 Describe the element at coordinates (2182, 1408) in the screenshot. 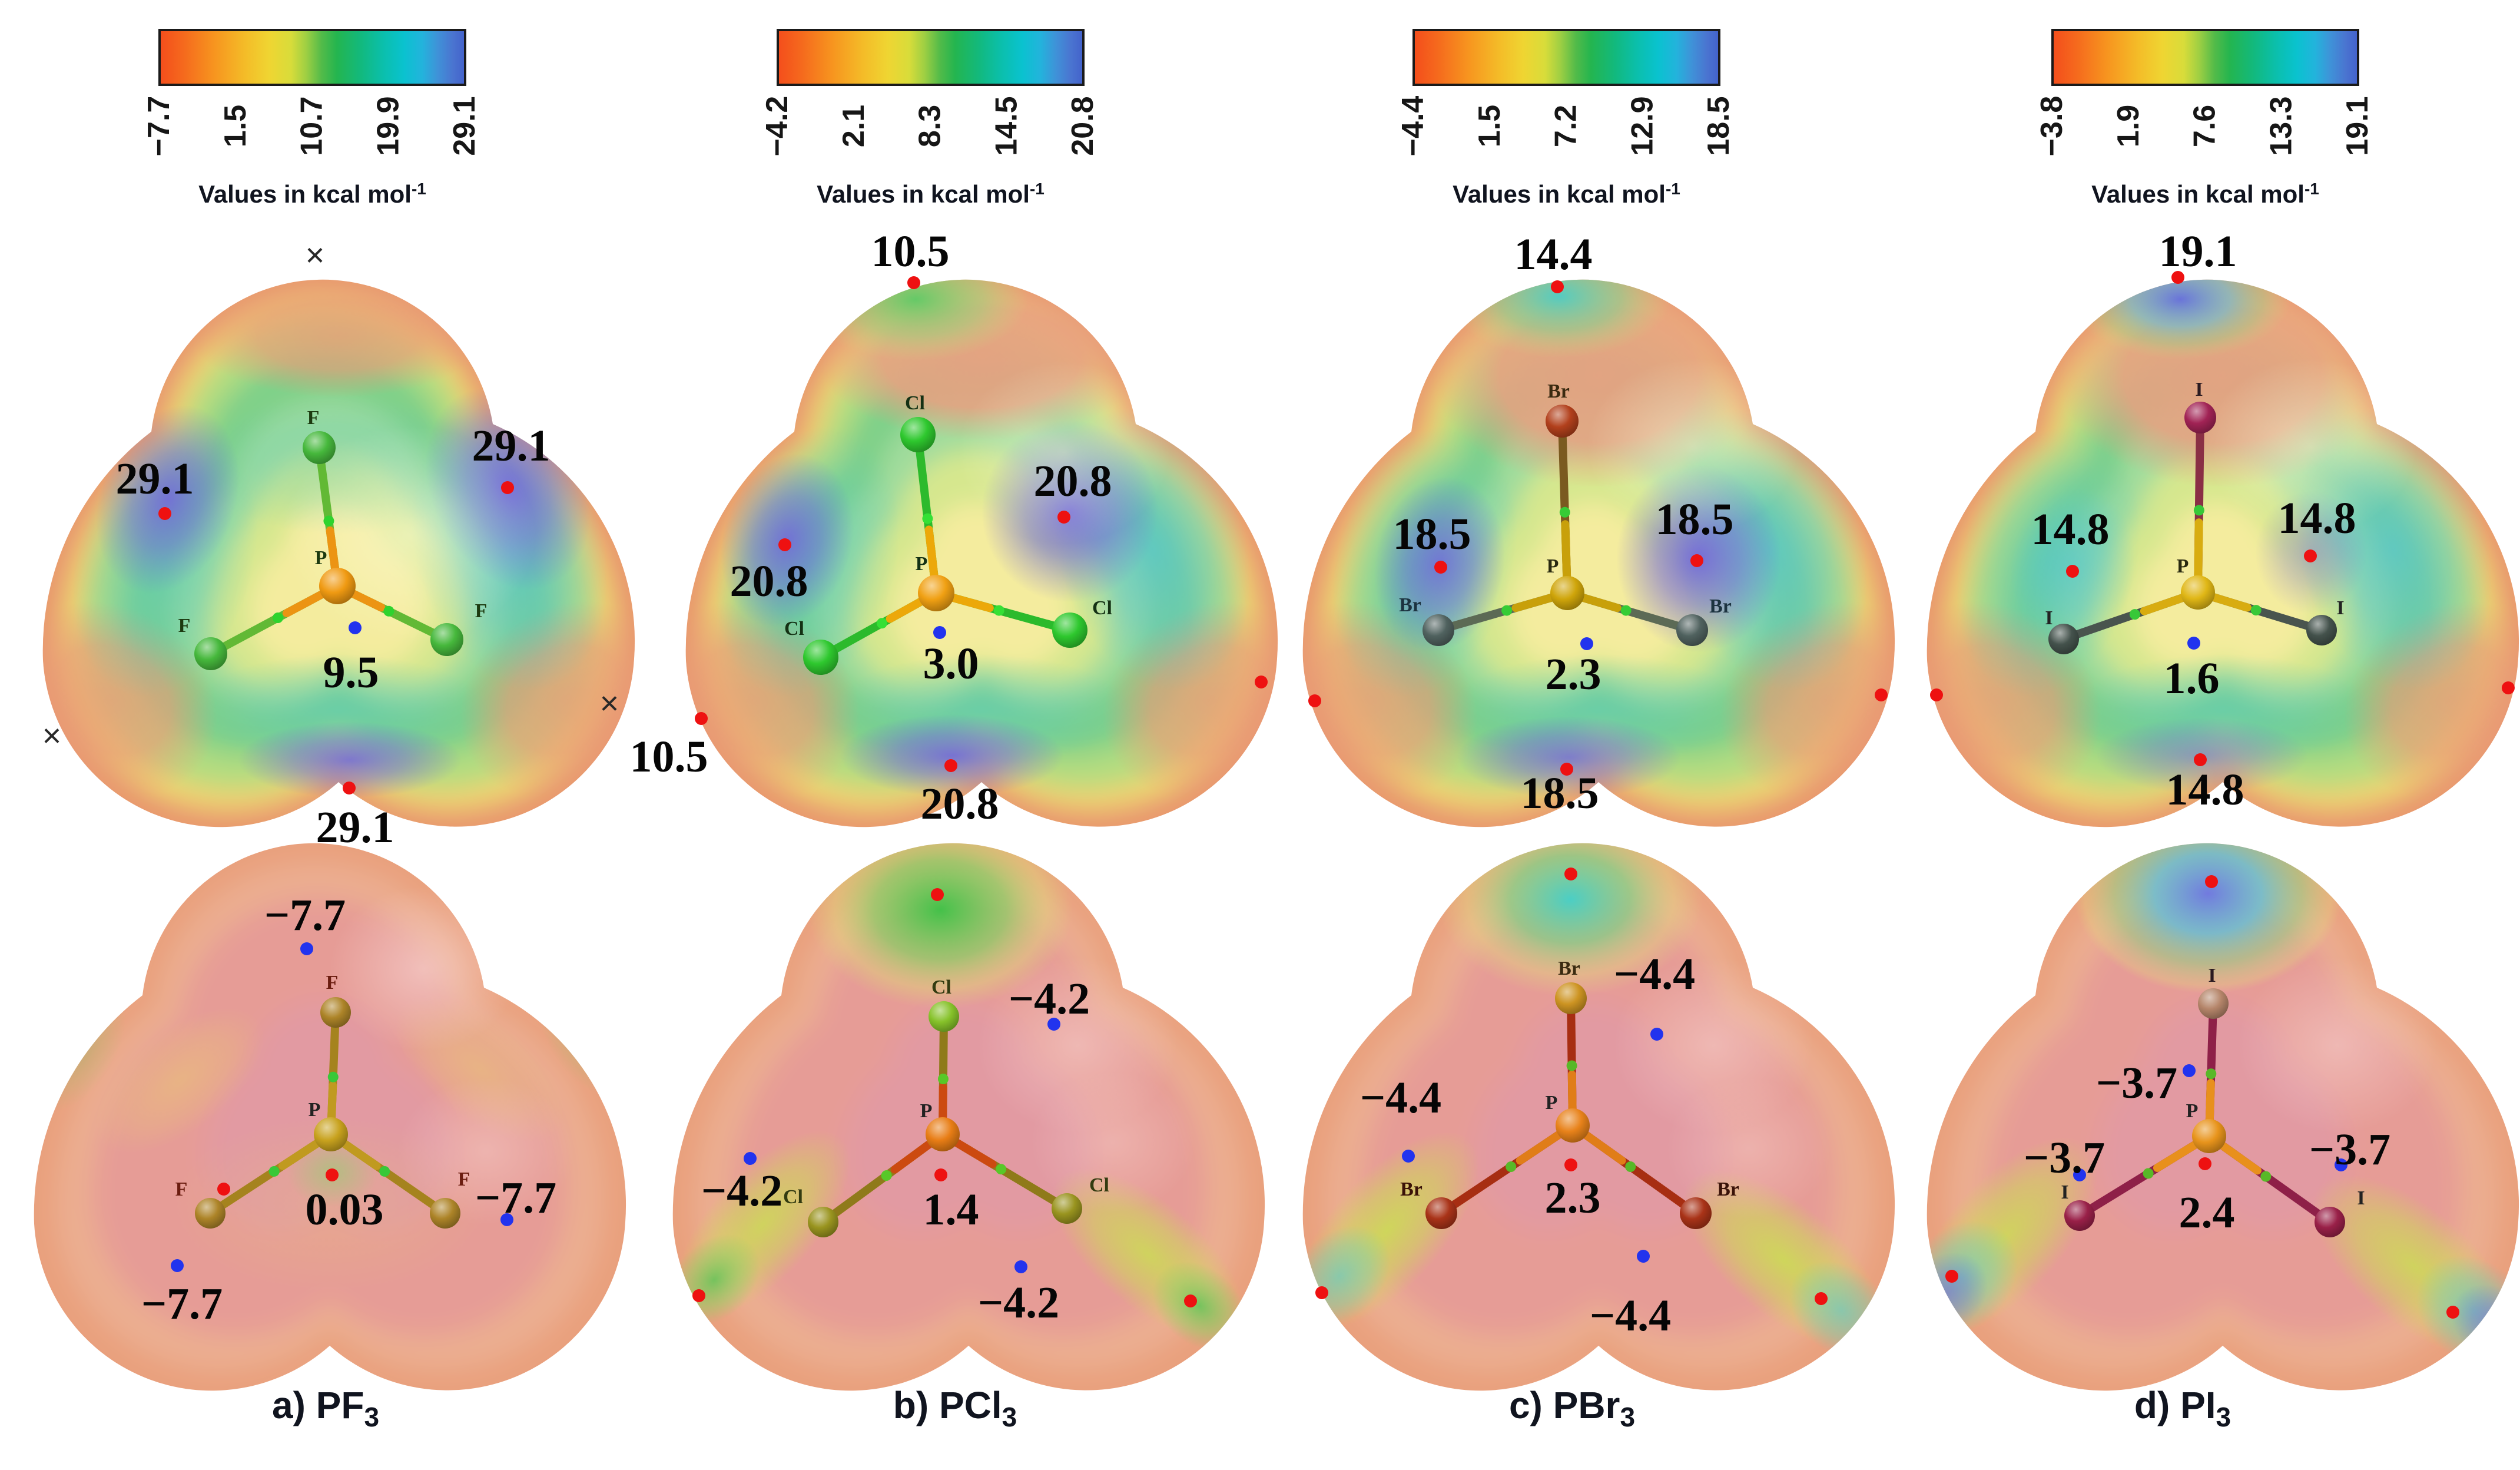

I see `svg-text: d) PI3` at that location.